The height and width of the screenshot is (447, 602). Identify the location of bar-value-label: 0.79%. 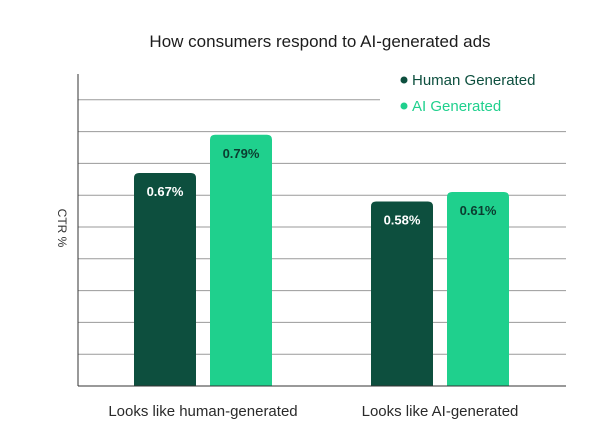
(241, 153).